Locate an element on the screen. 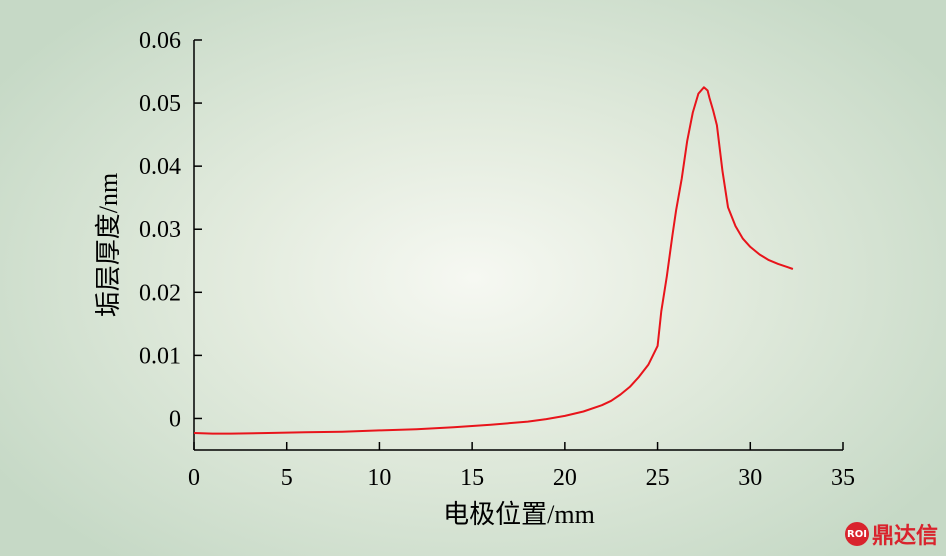  x-tick-label: 25 is located at coordinates (658, 478).